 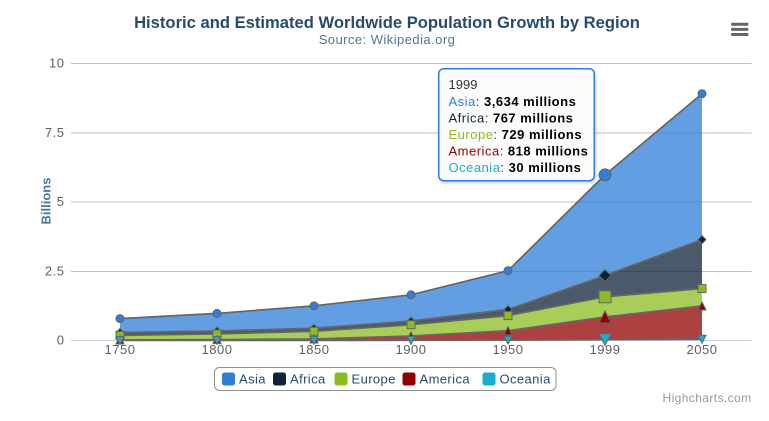 I want to click on svg-text: Highcharts.com, so click(x=707, y=398).